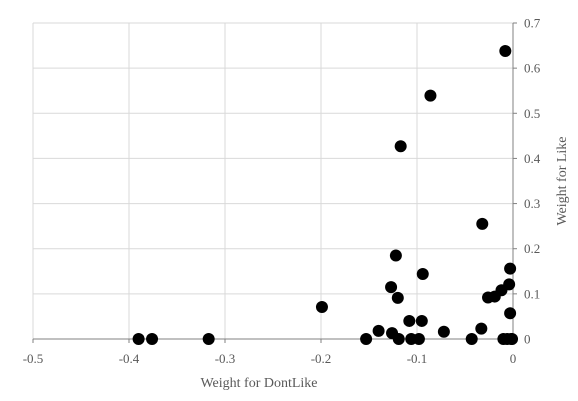 This screenshot has width=578, height=401. What do you see at coordinates (321, 358) in the screenshot?
I see `x-tick-label: -0.2` at bounding box center [321, 358].